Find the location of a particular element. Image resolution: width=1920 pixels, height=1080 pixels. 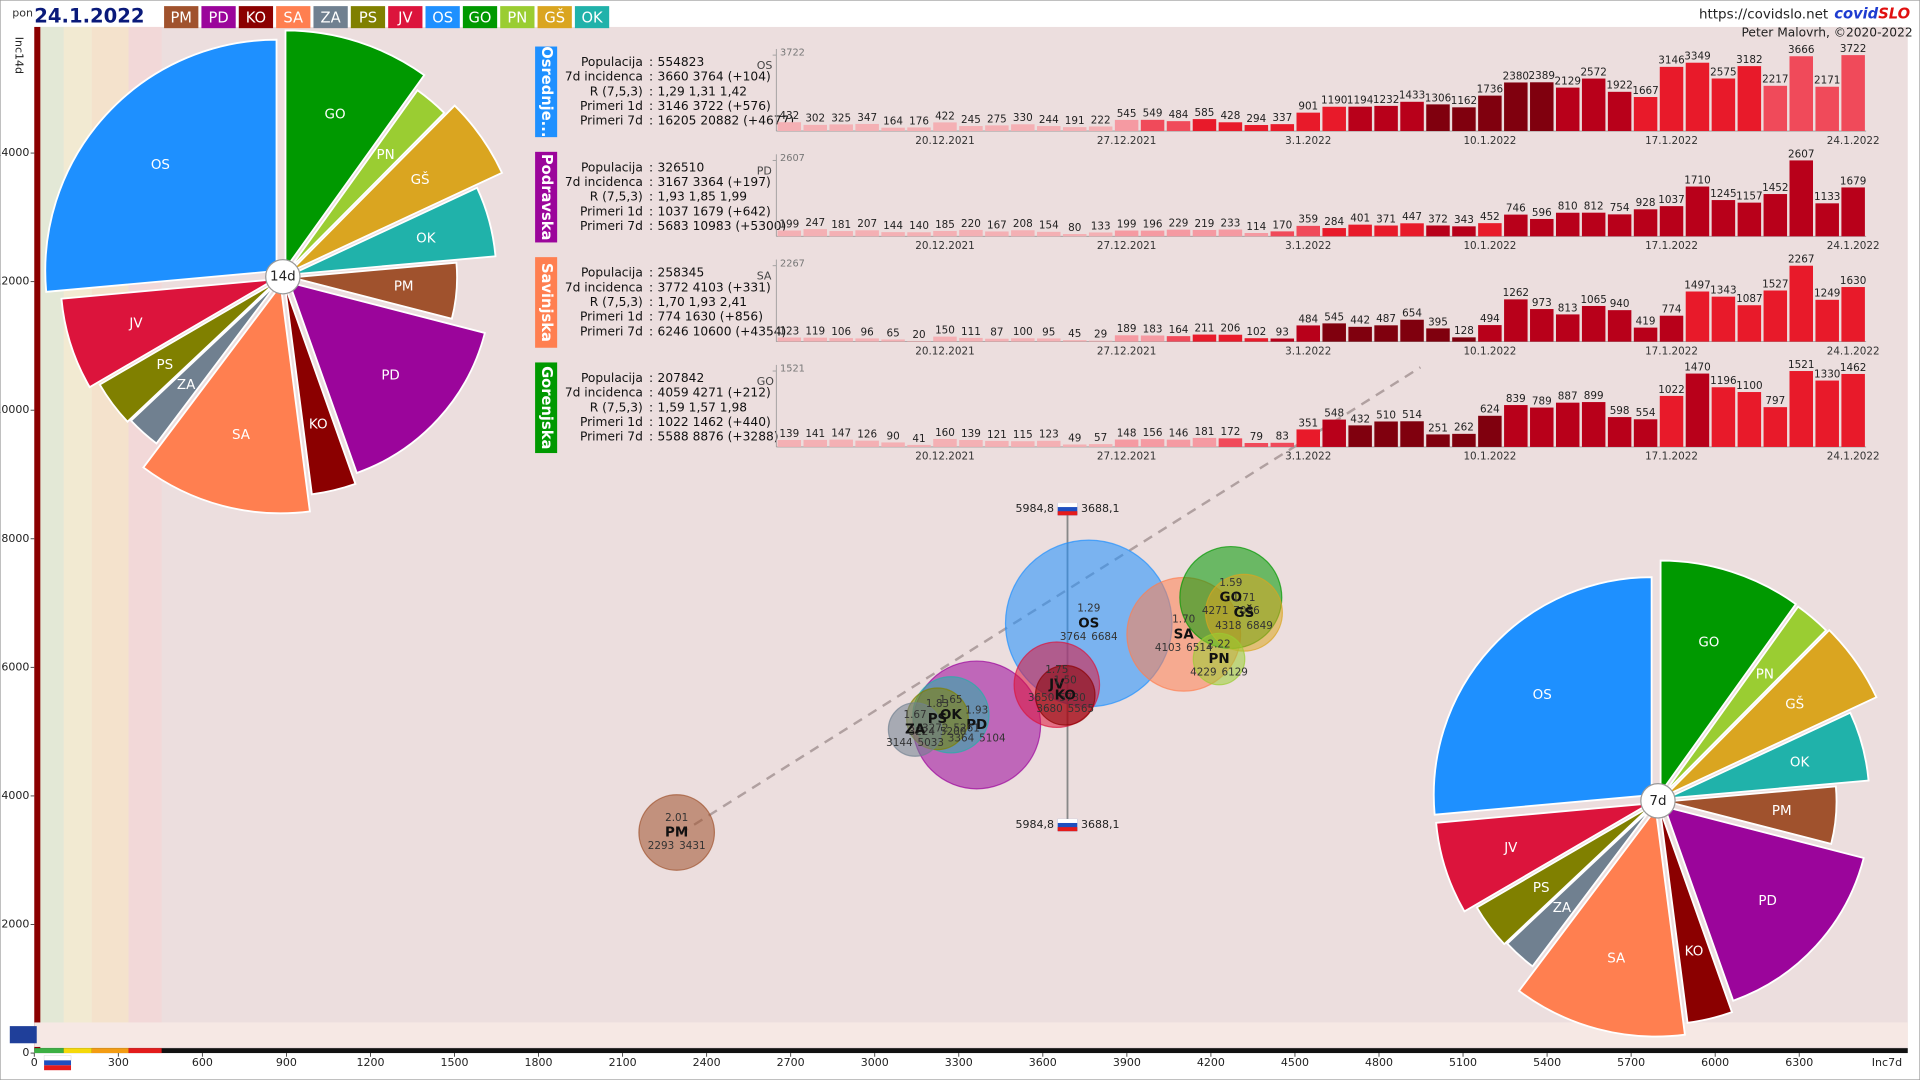

y-tick-label: 2267 is located at coordinates (792, 263).